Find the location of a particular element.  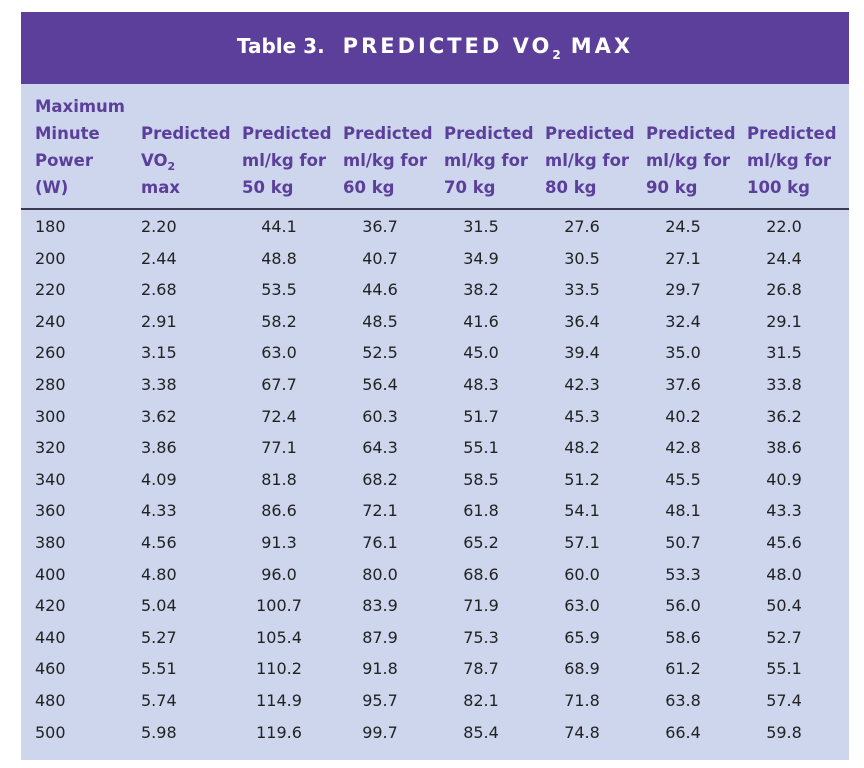

table-cell: 68.6 is located at coordinates (481, 574).